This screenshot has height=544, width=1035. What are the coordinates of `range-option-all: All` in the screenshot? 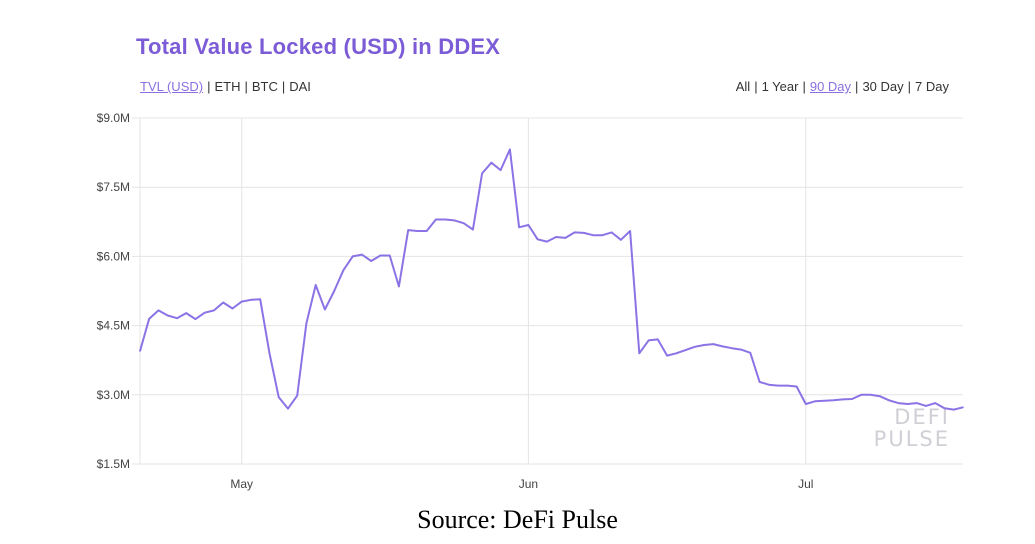 It's located at (743, 86).